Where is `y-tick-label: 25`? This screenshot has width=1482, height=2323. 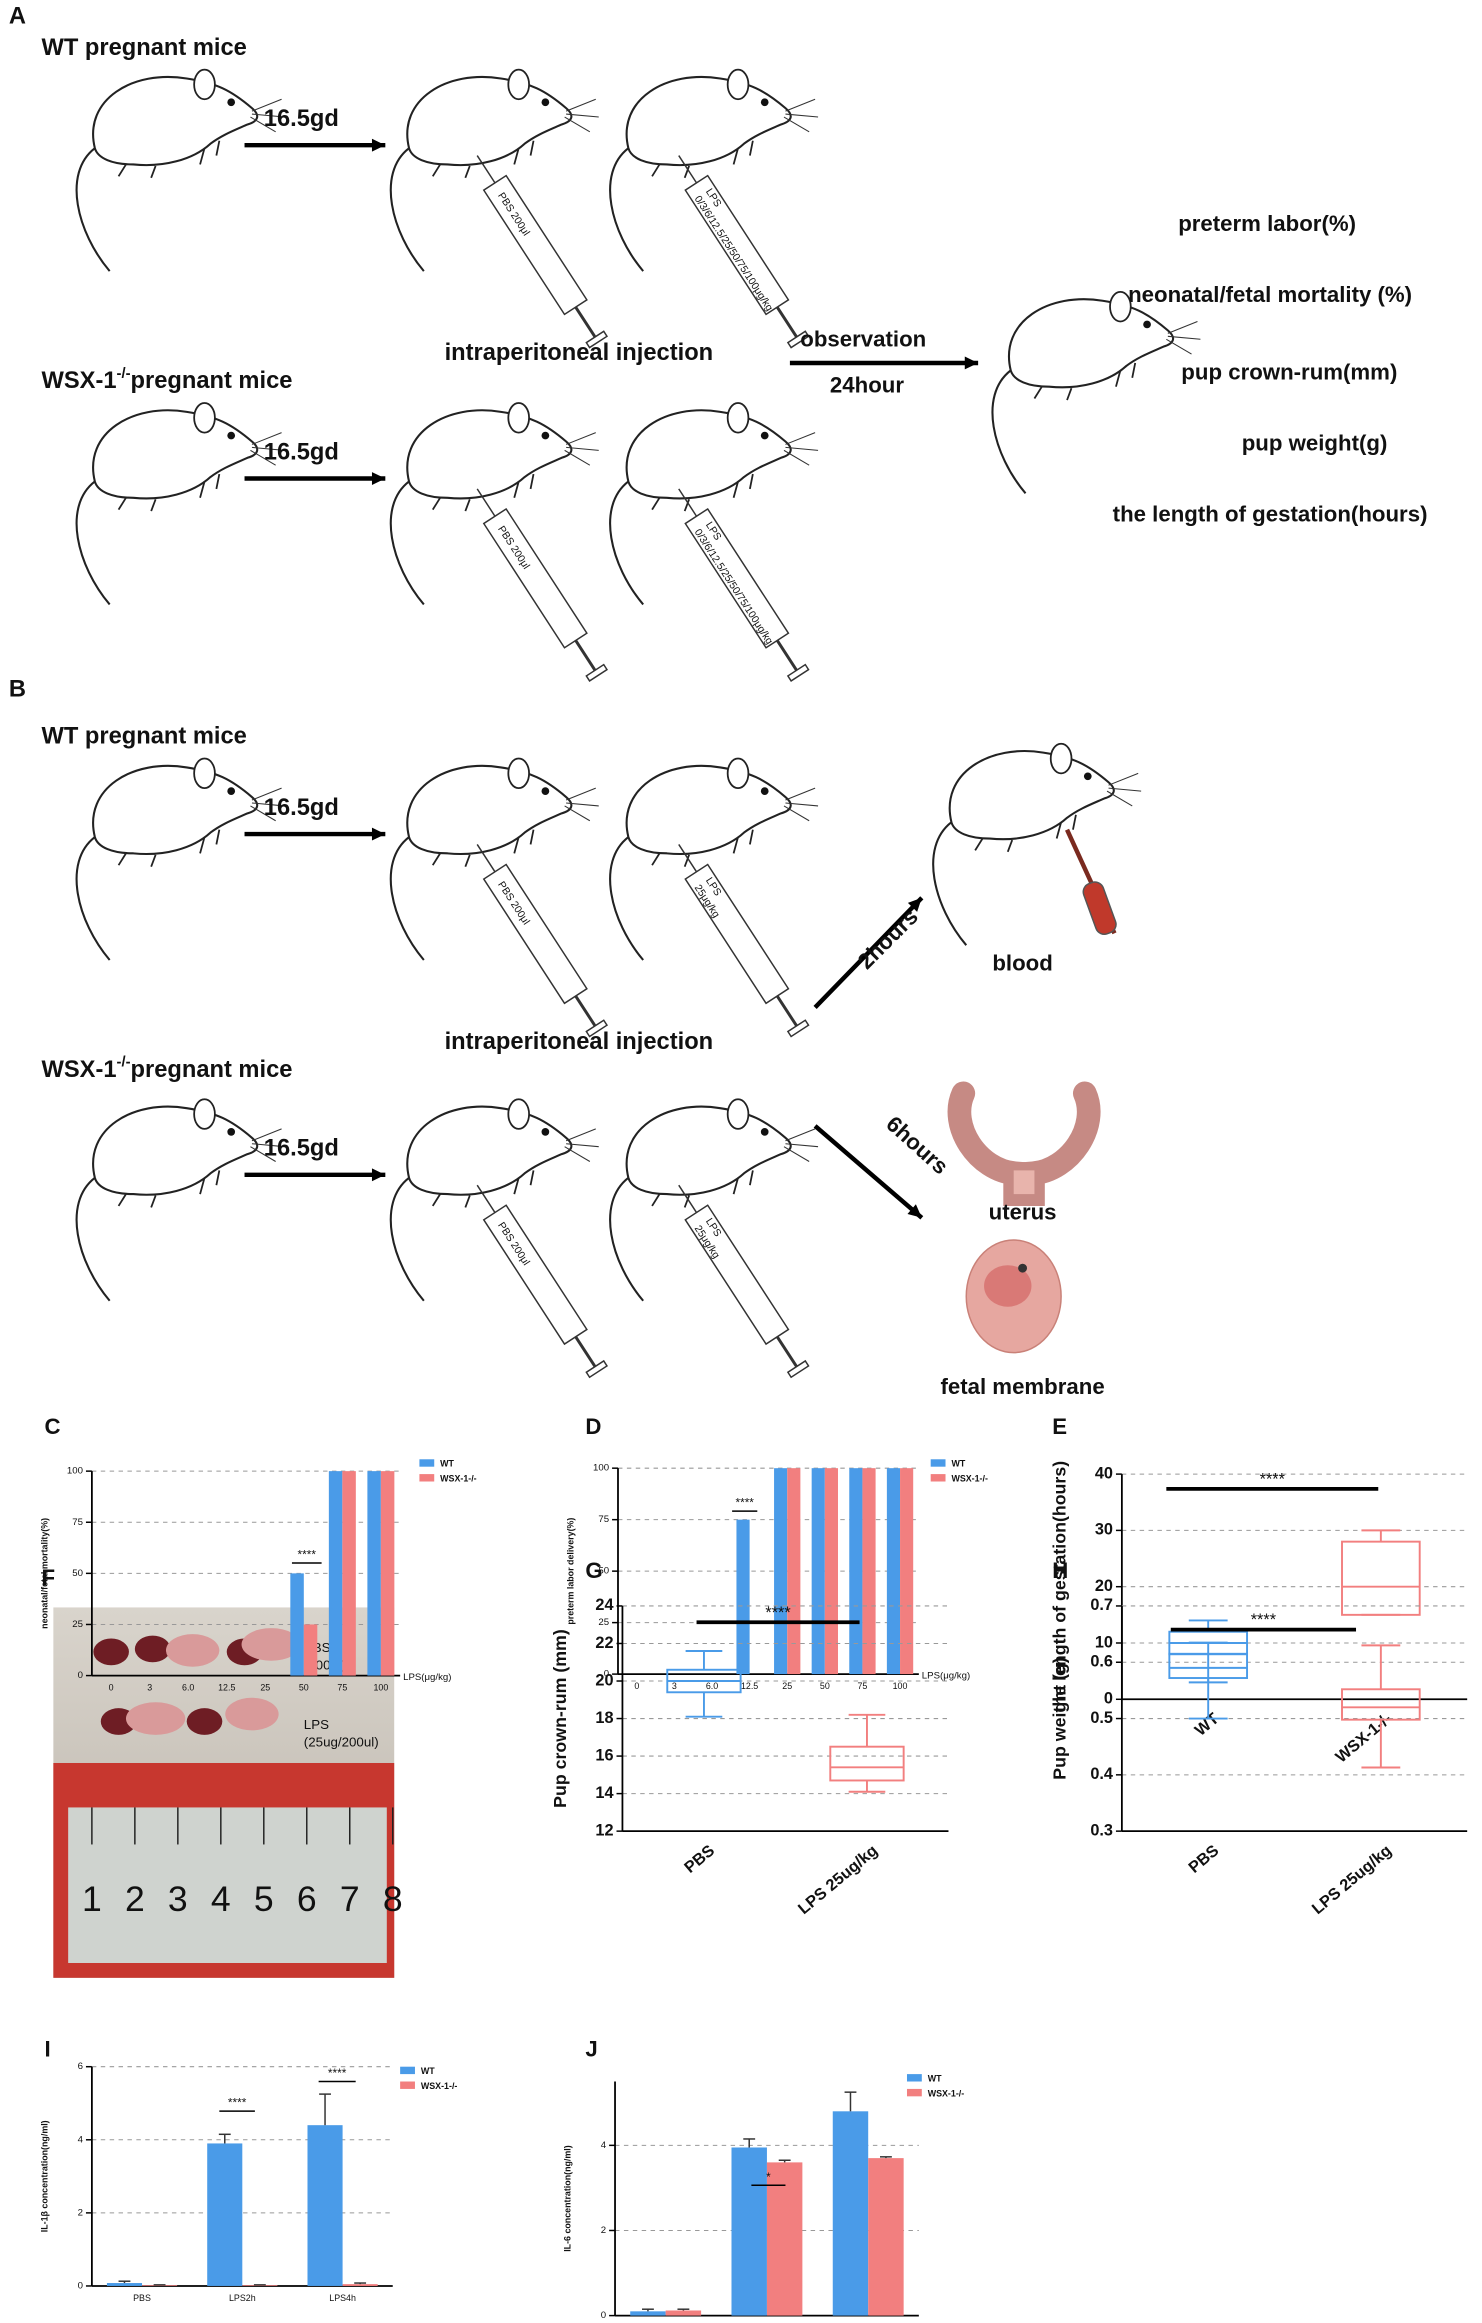
y-tick-label: 25 is located at coordinates (77, 1624).